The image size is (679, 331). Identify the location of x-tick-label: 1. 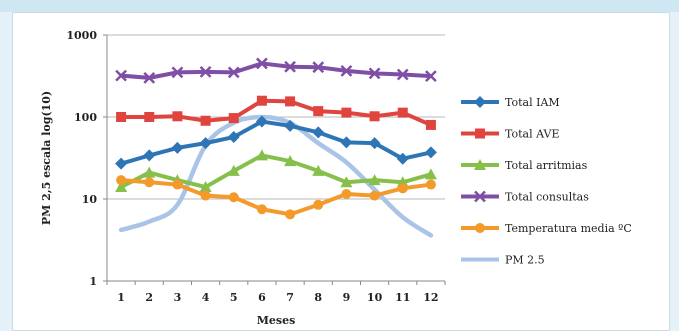
(121, 297).